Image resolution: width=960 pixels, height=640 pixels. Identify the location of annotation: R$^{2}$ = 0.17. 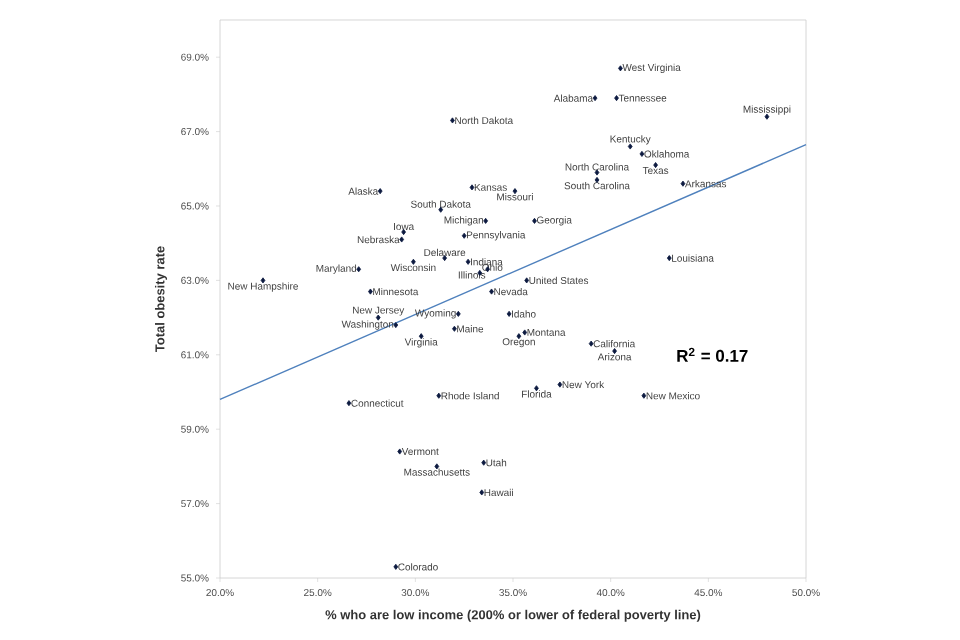
(712, 354).